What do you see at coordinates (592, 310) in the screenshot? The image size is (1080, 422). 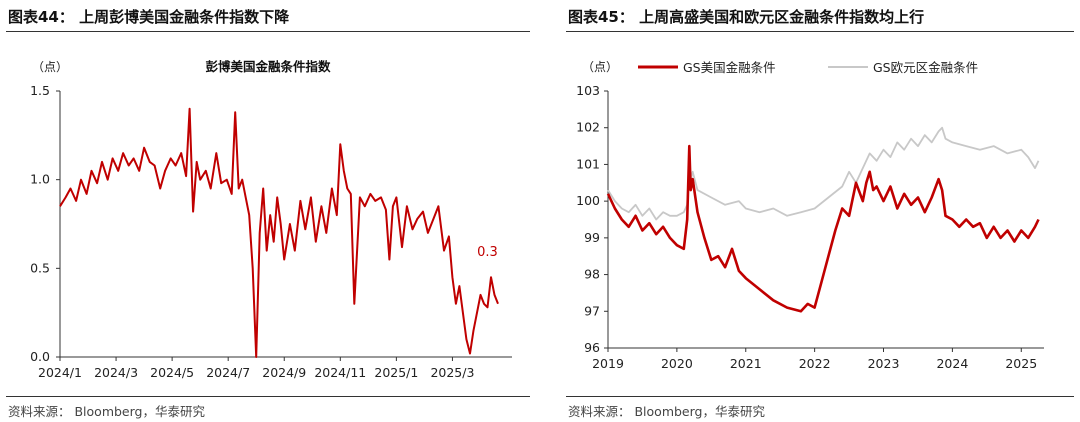 I see `y-tick-label: 97` at bounding box center [592, 310].